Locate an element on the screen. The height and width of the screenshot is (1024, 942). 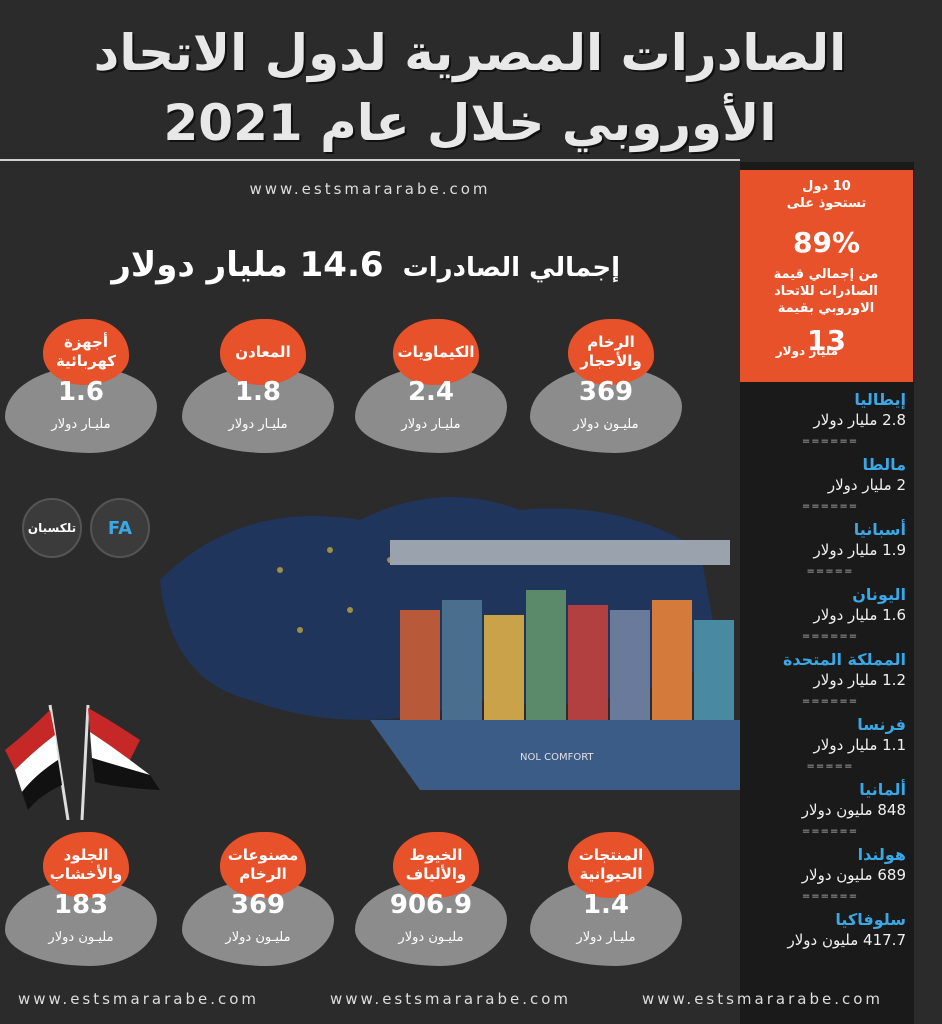
country-united-kingdom: المملكة المتحدة 1.2 مليار دولار is located at coordinates (844, 669).